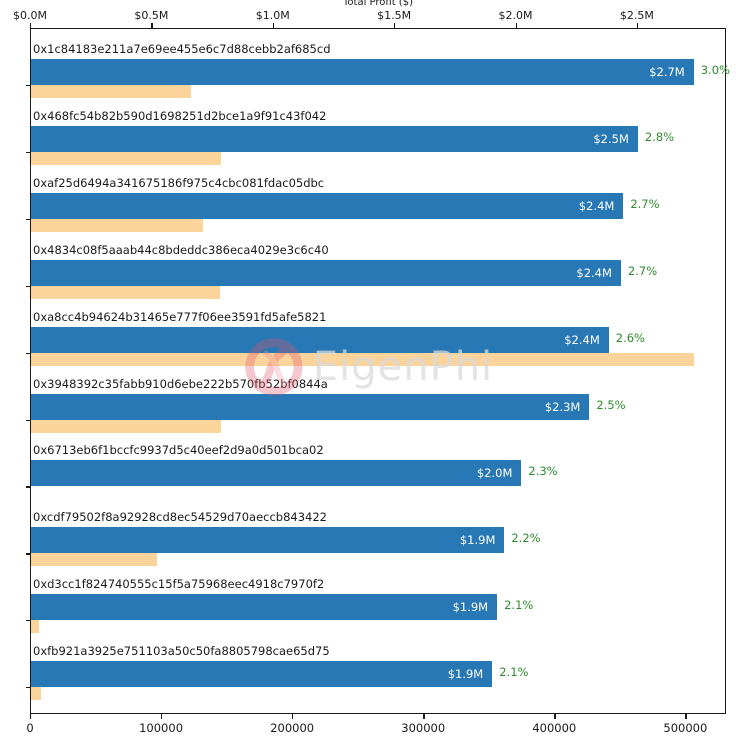 This screenshot has height=744, width=736. I want to click on percent-label: 2.2%, so click(526, 538).